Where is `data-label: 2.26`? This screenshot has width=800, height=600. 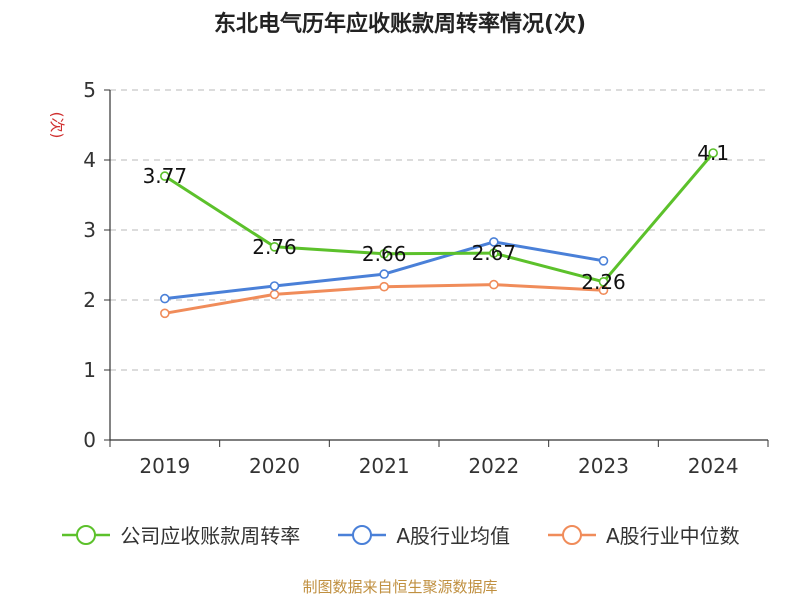
data-label: 2.26 is located at coordinates (603, 282).